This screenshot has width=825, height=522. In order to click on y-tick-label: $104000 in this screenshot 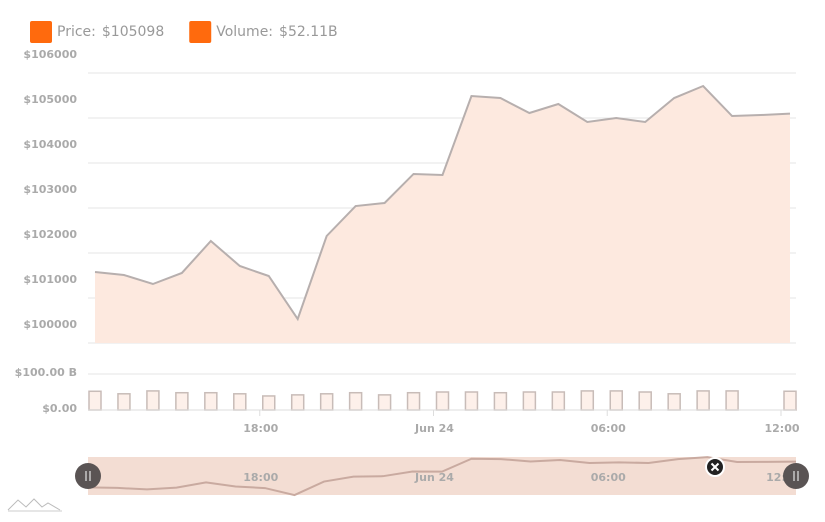, I will do `click(50, 144)`.